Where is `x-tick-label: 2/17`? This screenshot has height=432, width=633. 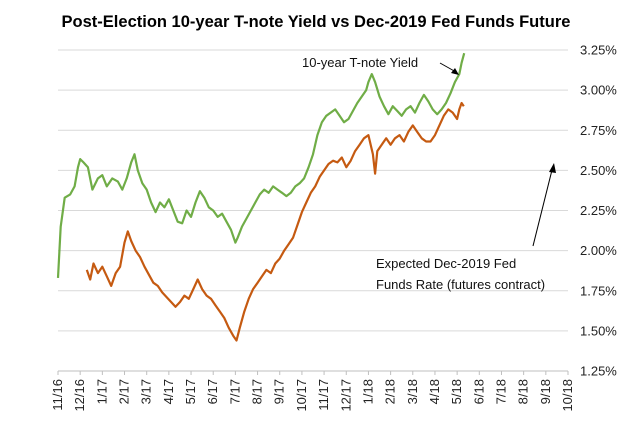 x-tick-label: 2/17 is located at coordinates (124, 391).